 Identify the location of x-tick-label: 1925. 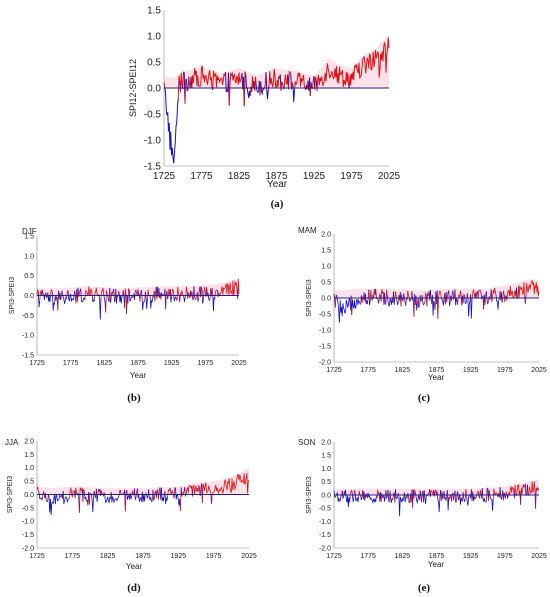
(471, 556).